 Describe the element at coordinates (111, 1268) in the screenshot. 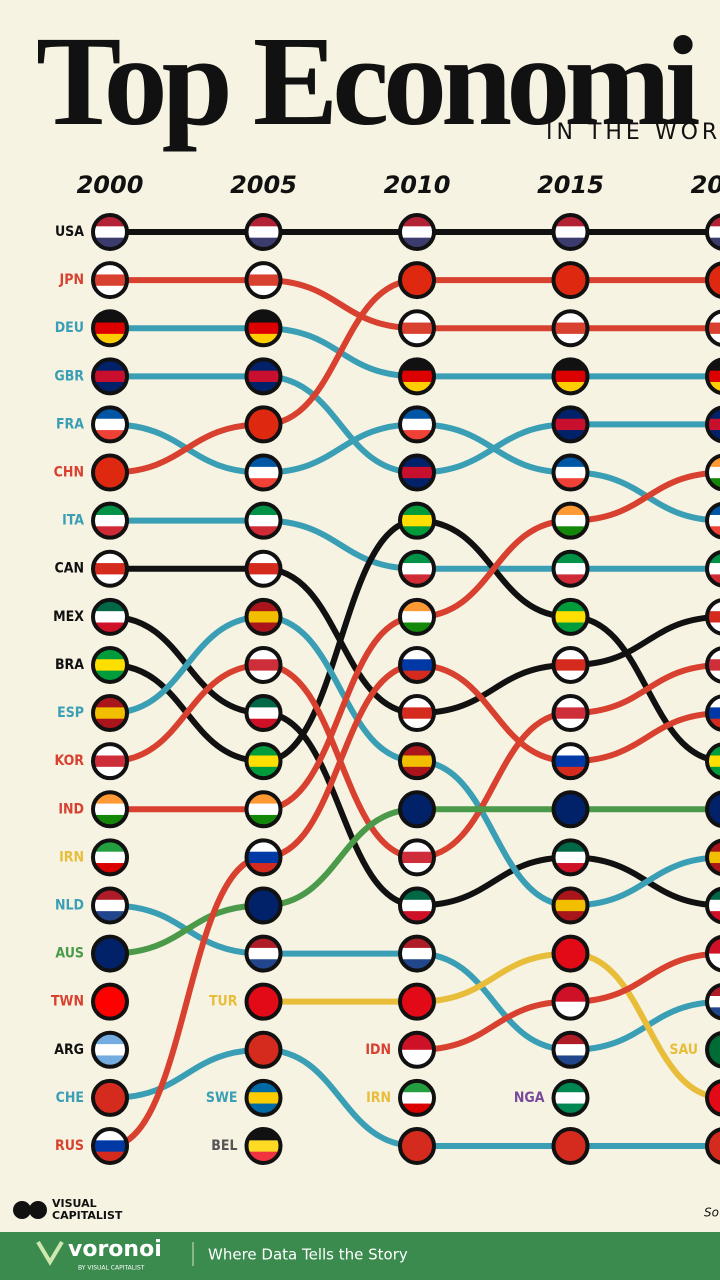

I see `footer-by: BY VISUAL CAPITALIST` at that location.